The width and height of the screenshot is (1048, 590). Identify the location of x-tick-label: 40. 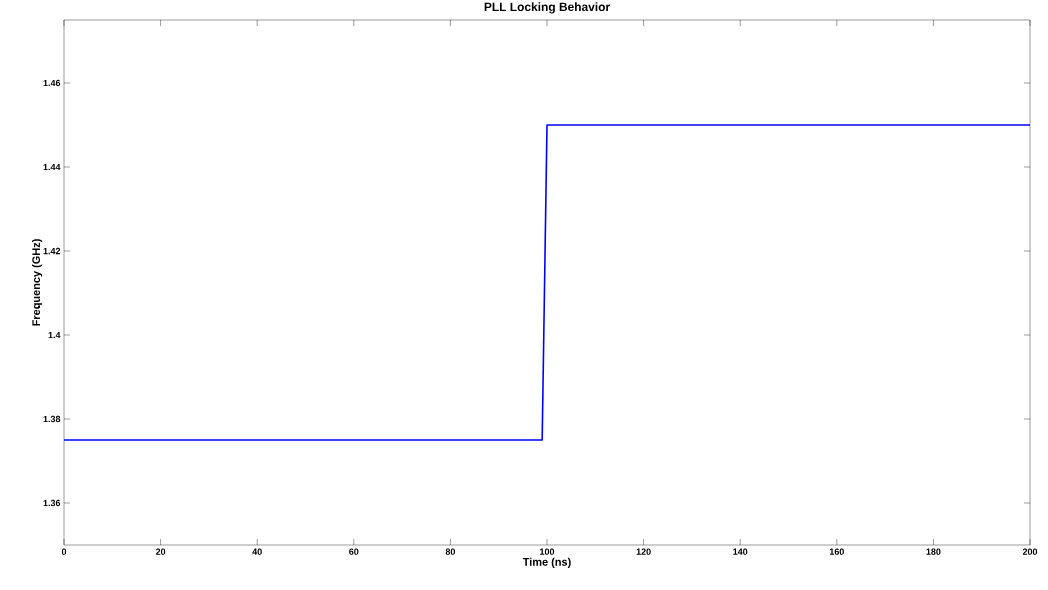
(257, 551).